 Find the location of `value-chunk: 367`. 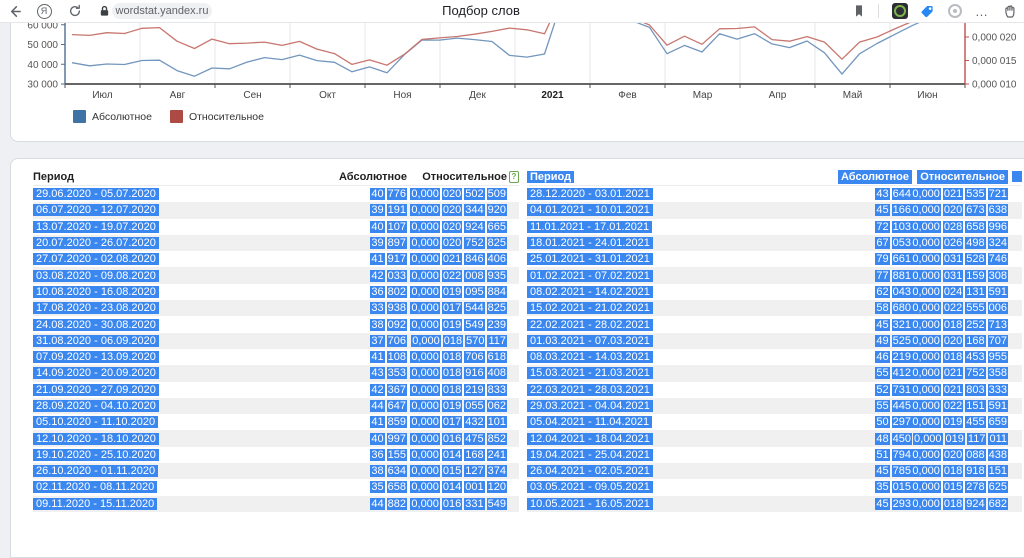

value-chunk: 367 is located at coordinates (396, 389).